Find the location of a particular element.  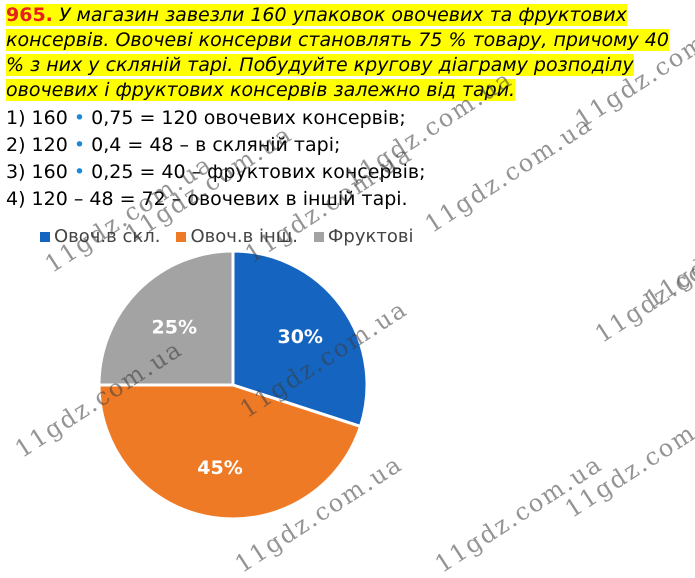

task-number: 965. is located at coordinates (29, 15).